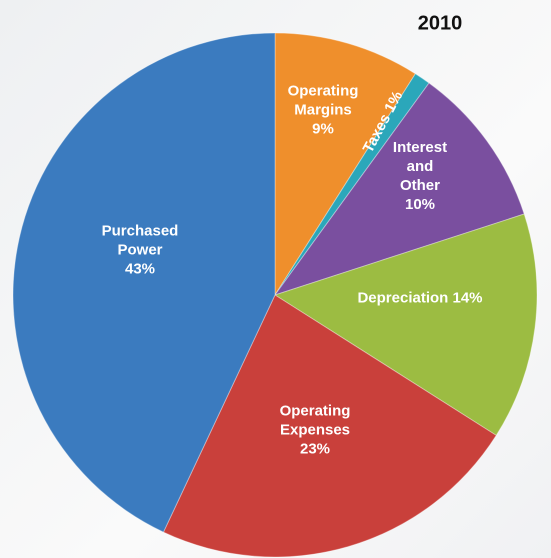  I want to click on value-label: 43%, so click(140, 269).